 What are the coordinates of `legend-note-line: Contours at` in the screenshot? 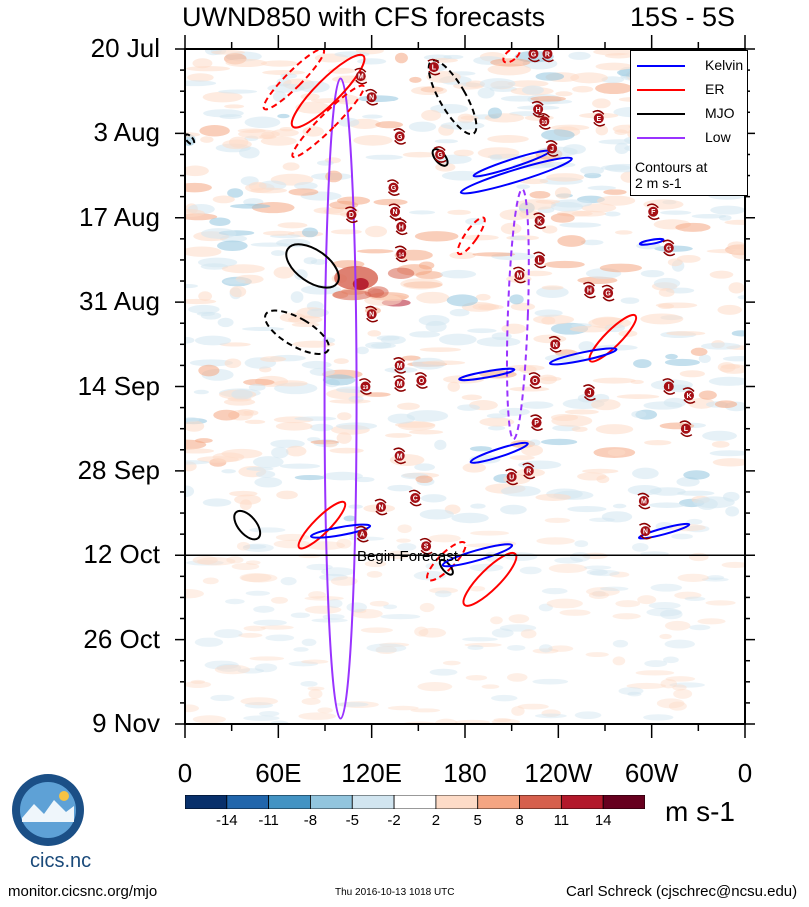 It's located at (671, 167).